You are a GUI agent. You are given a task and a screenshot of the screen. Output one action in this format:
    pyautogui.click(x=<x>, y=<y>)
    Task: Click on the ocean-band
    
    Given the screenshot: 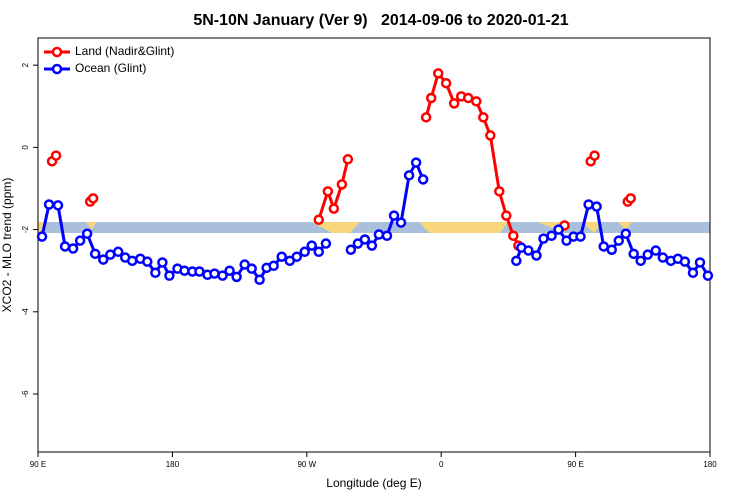 What is the action you would take?
    pyautogui.click(x=374, y=227)
    